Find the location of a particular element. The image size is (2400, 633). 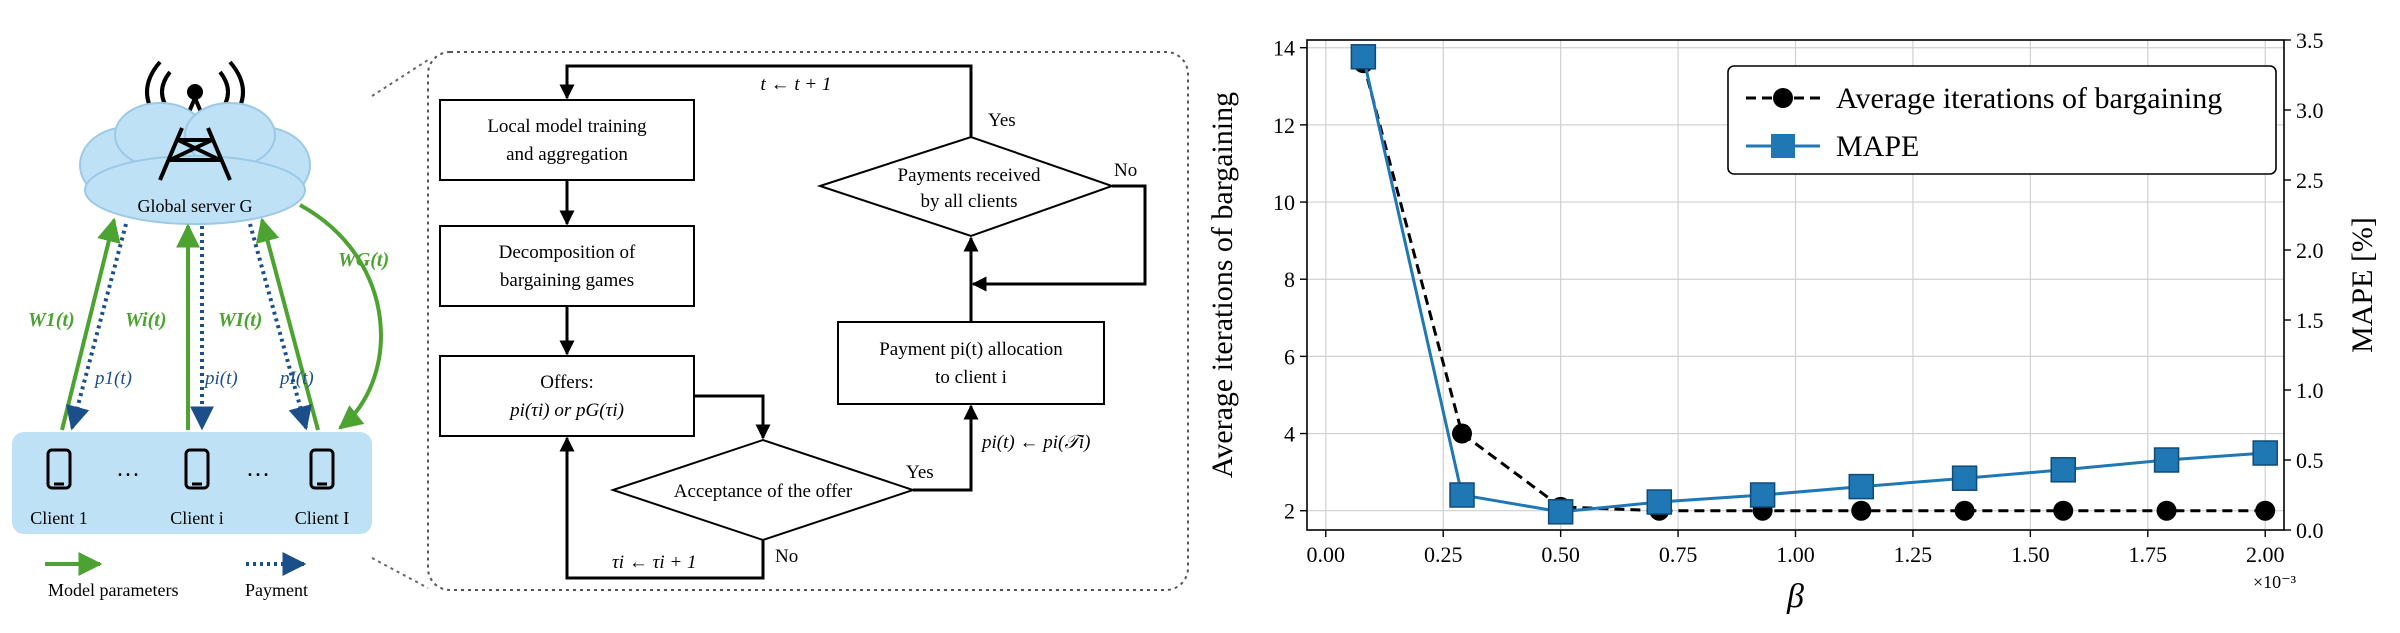

y-tick-label-left: 4 is located at coordinates (1289, 434).